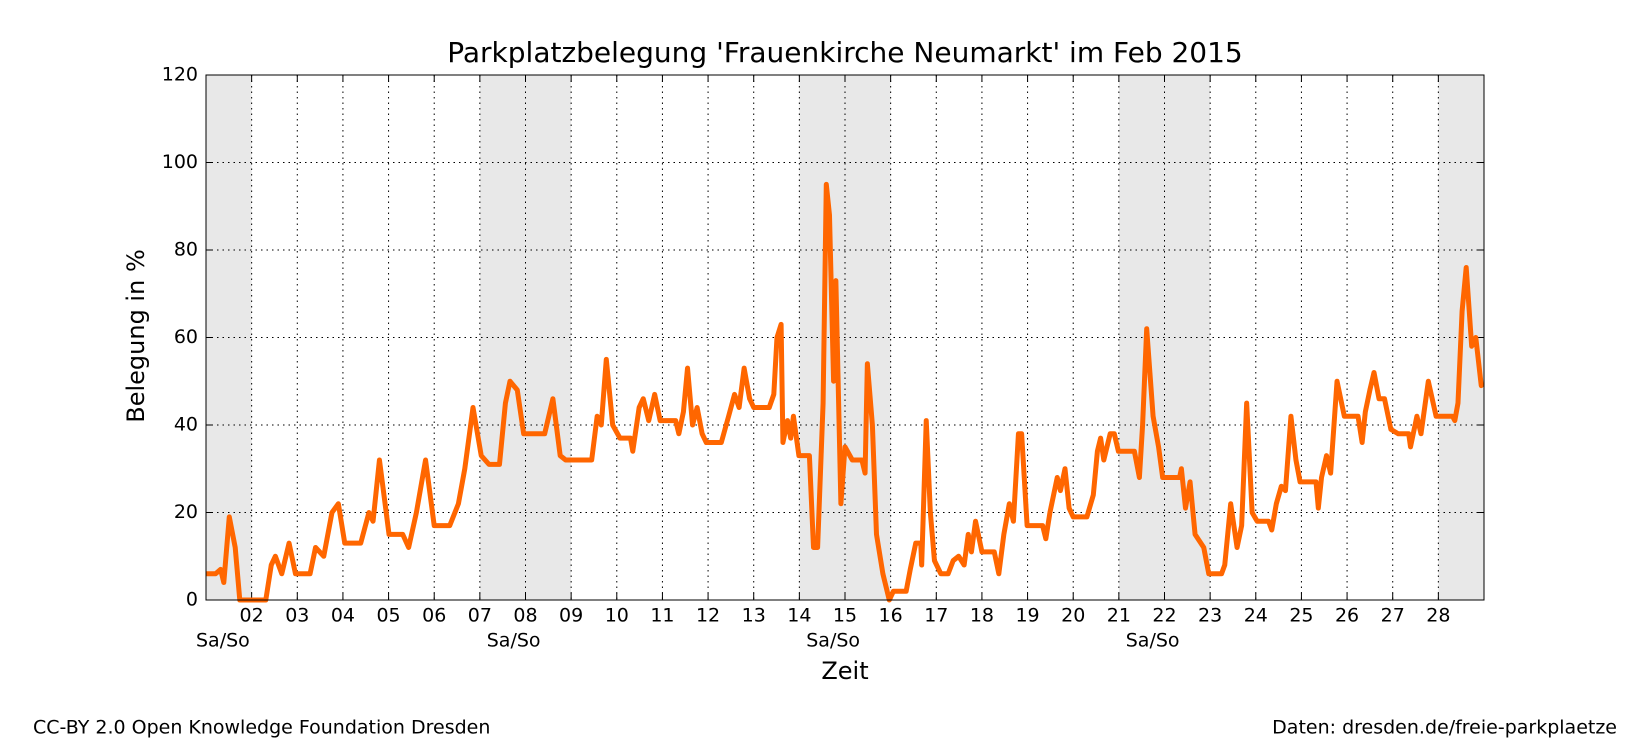  Describe the element at coordinates (1444, 728) in the screenshot. I see `footer-source: Daten: dresden.de/freie-parkplaetze` at that location.